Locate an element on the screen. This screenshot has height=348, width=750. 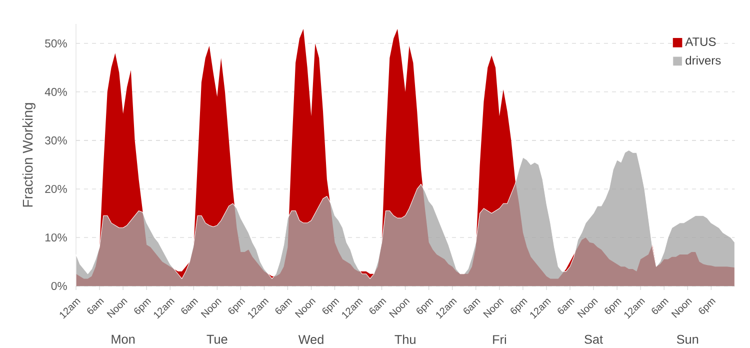
y-tick-label: 50% is located at coordinates (56, 43).